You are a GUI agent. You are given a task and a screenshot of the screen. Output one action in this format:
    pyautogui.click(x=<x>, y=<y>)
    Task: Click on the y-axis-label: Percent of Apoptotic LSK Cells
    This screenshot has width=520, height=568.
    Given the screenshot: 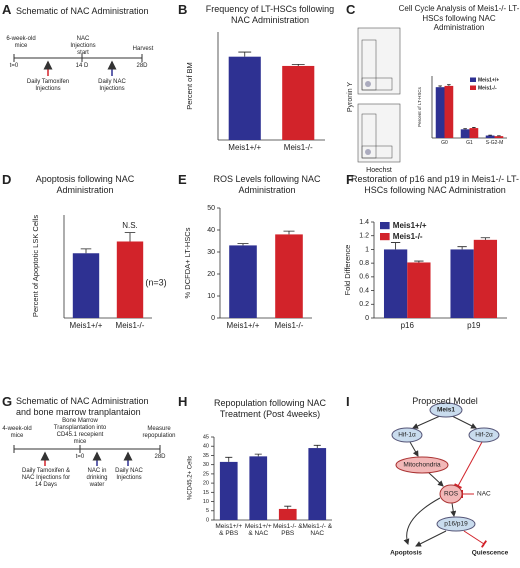 What is the action you would take?
    pyautogui.click(x=35, y=266)
    